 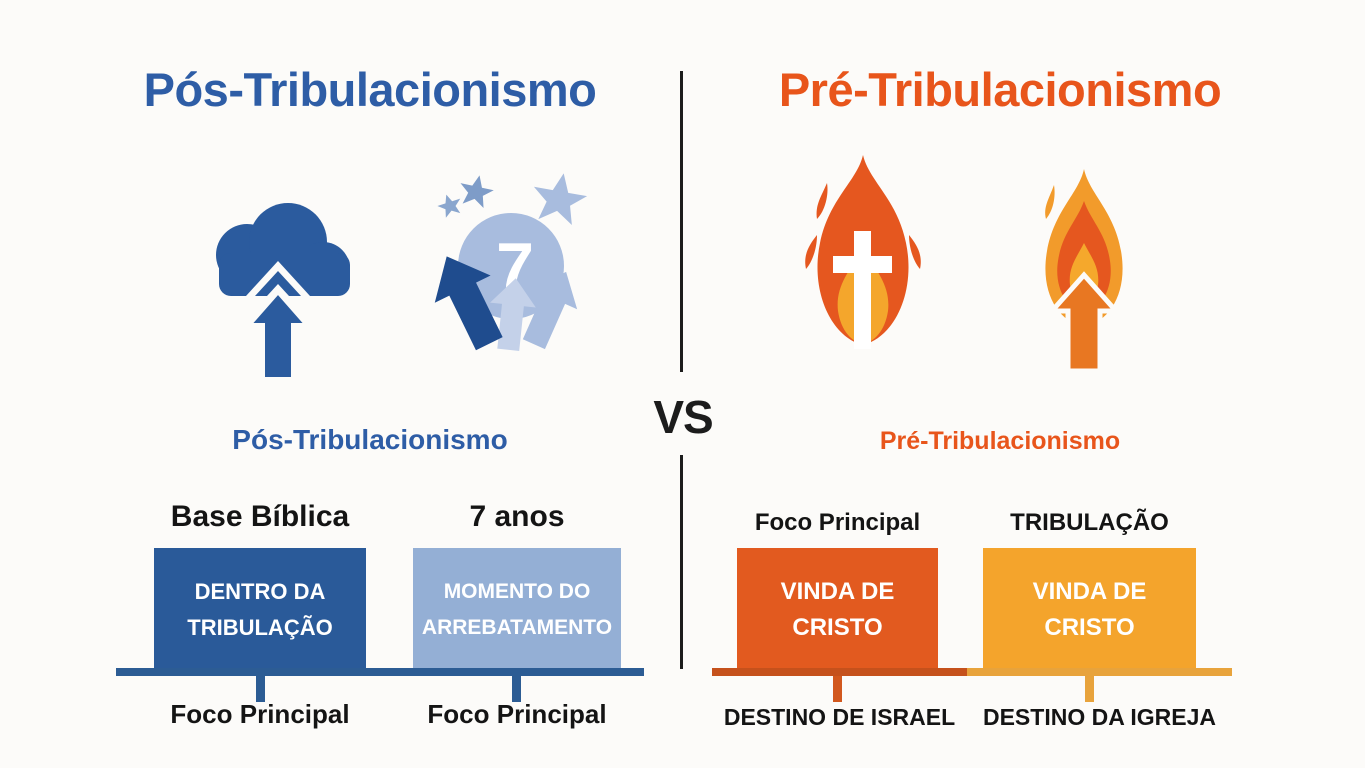 What do you see at coordinates (1089, 689) in the screenshot?
I see `right-col2-tick` at bounding box center [1089, 689].